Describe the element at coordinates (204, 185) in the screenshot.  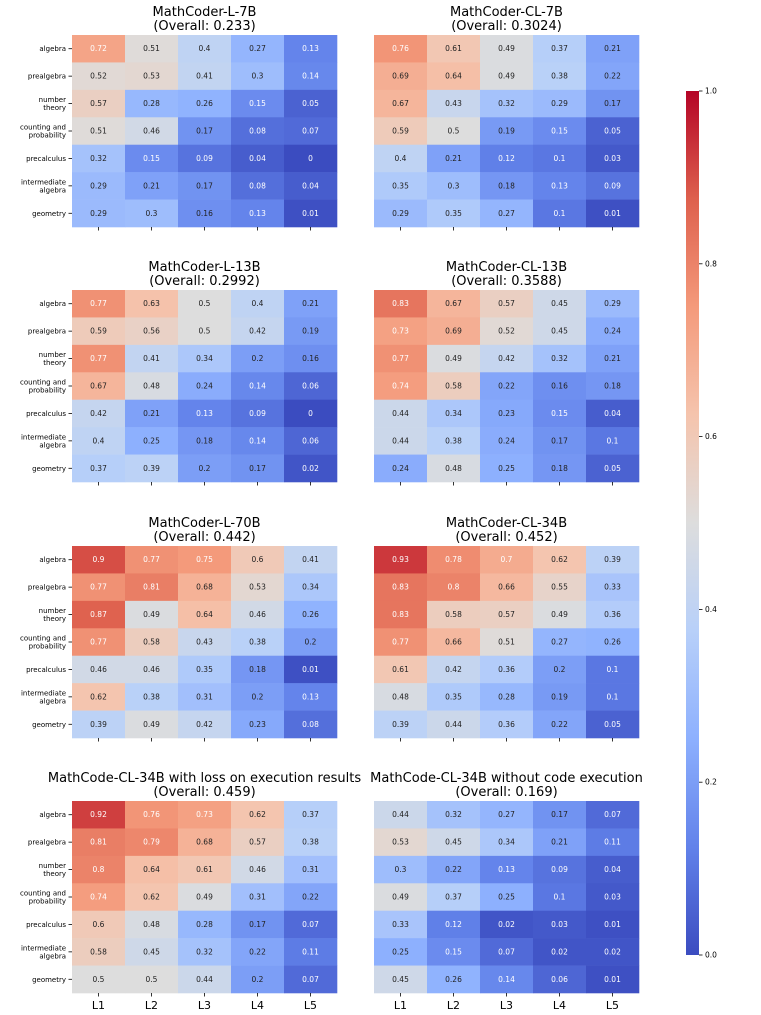
I see `cell-value-label: 0.17` at that location.